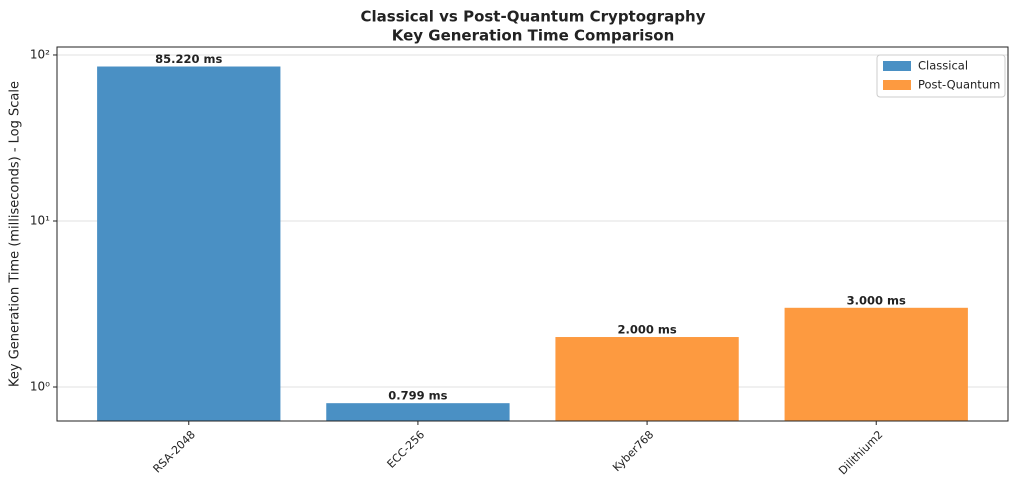 The image size is (1024, 484). What do you see at coordinates (959, 85) in the screenshot?
I see `legend-label: Post-Quantum` at bounding box center [959, 85].